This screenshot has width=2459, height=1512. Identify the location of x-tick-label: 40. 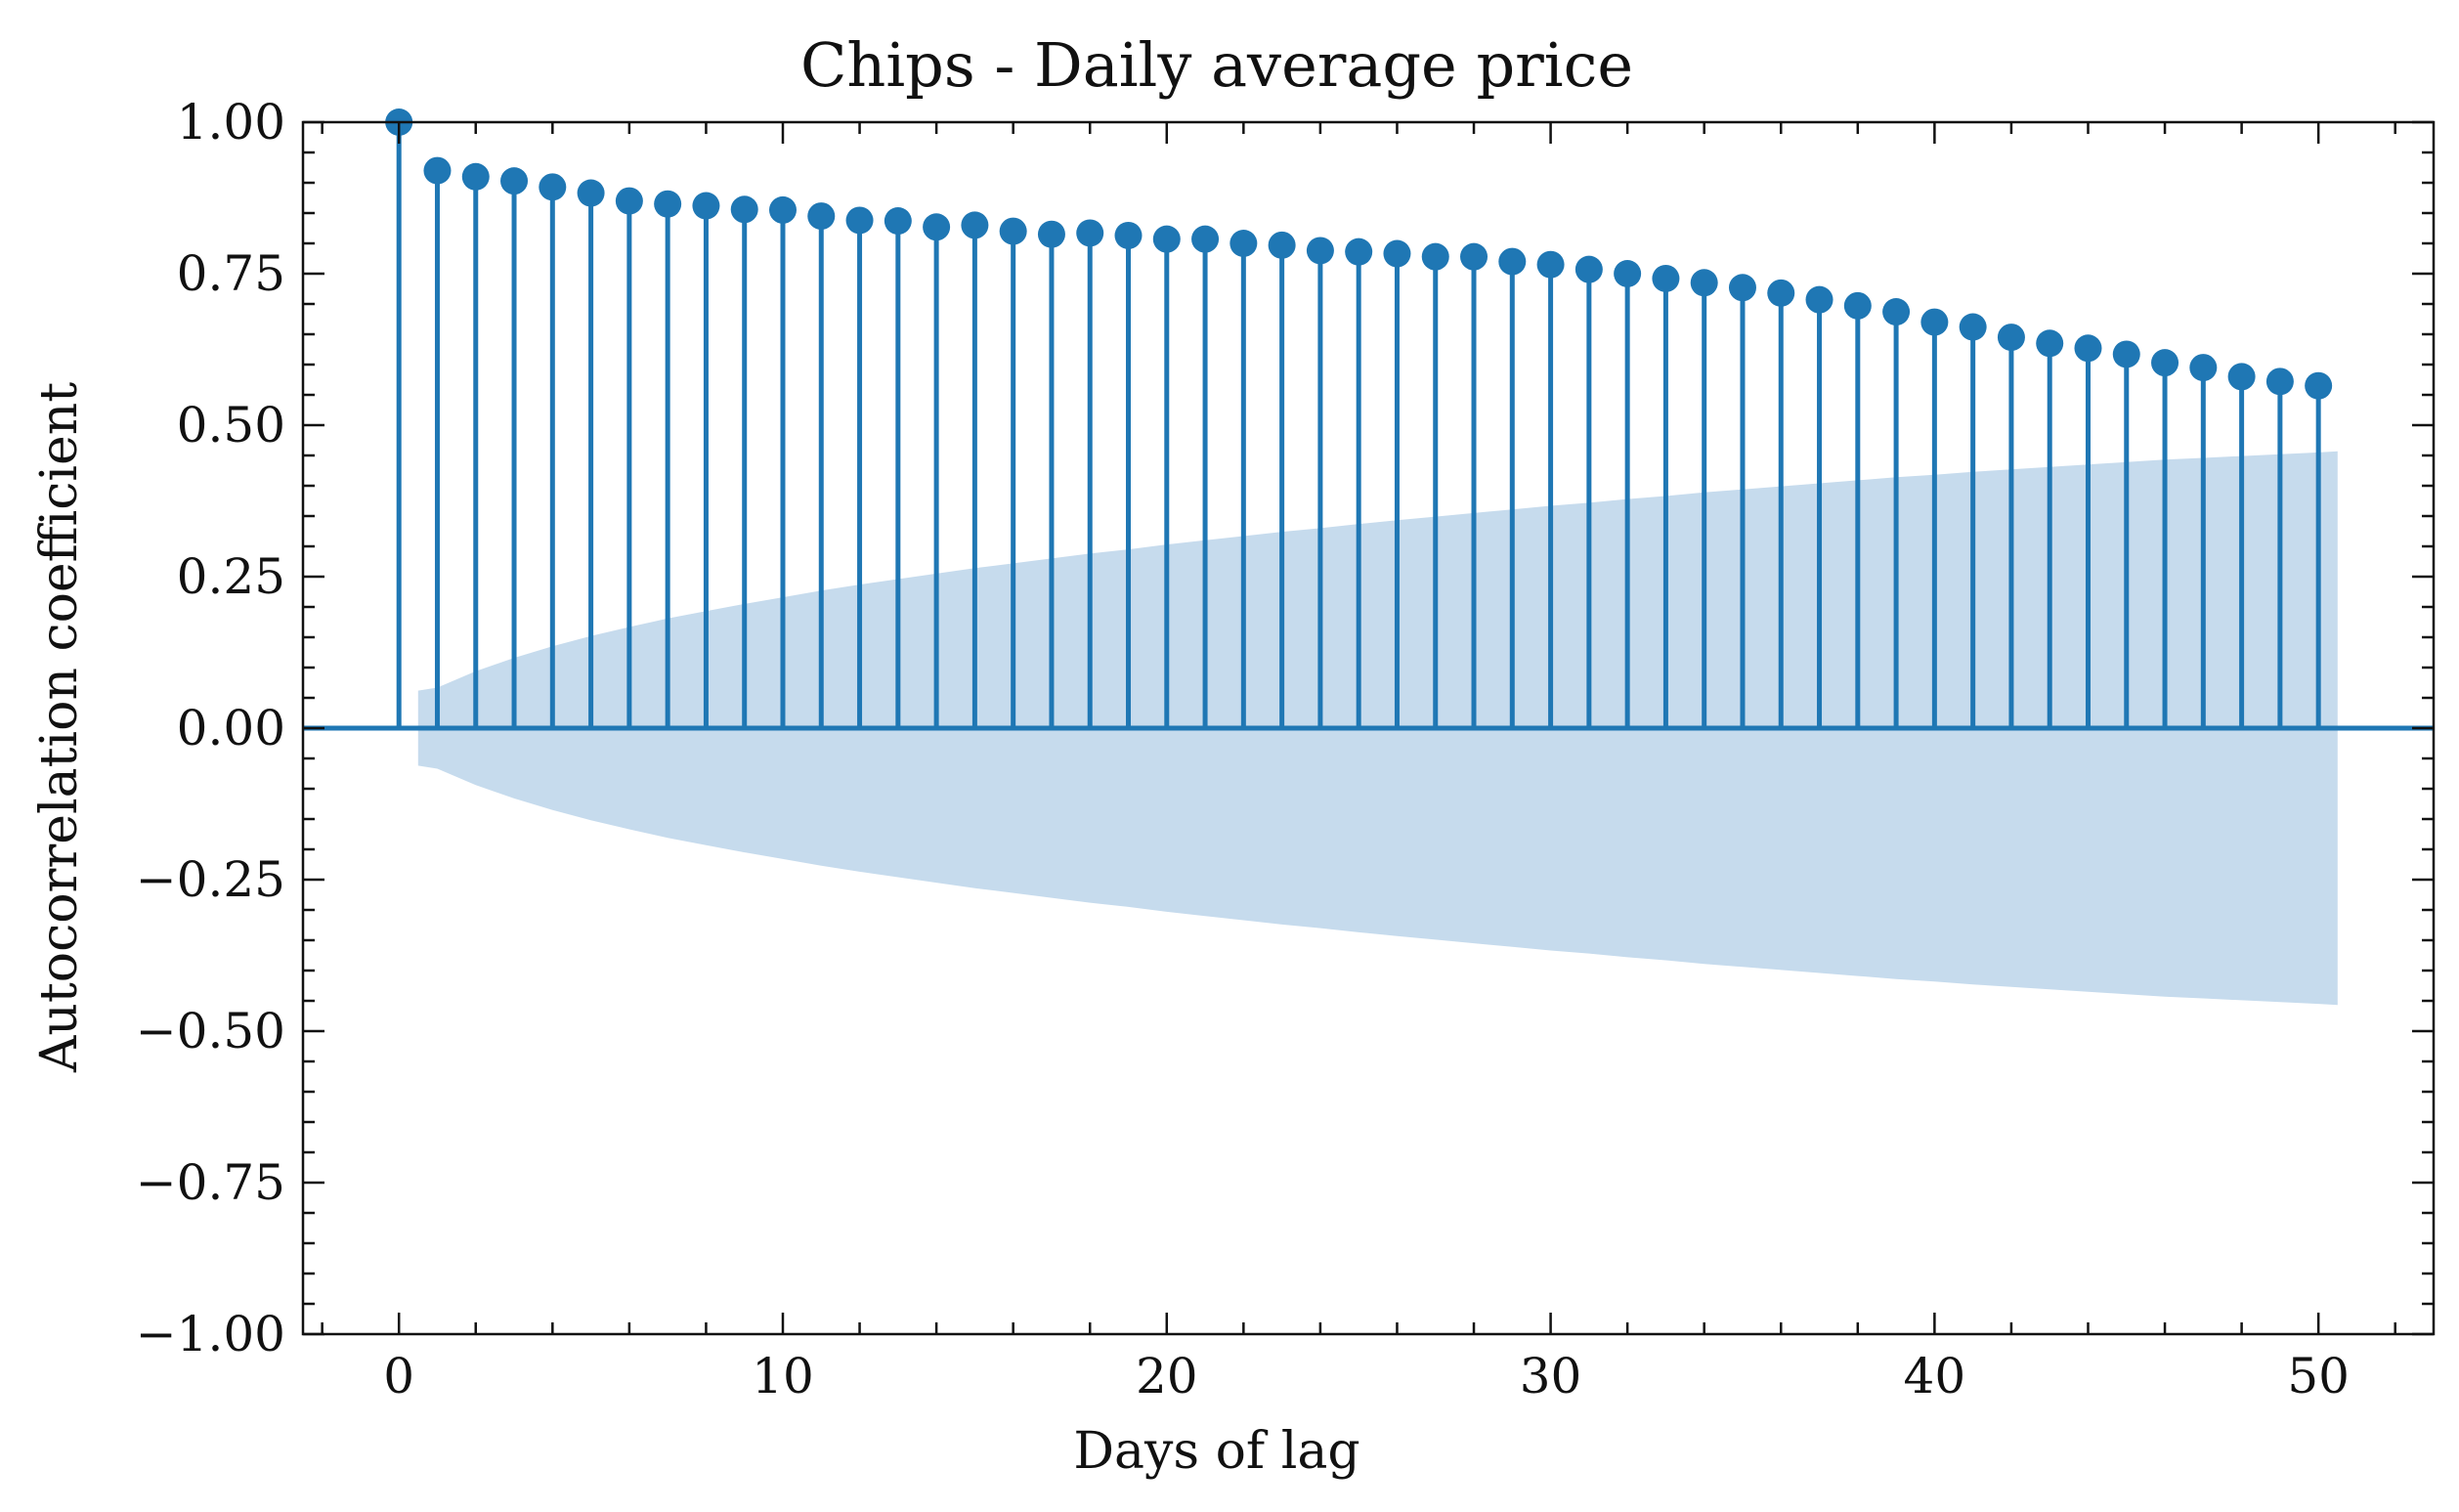
(1935, 1376).